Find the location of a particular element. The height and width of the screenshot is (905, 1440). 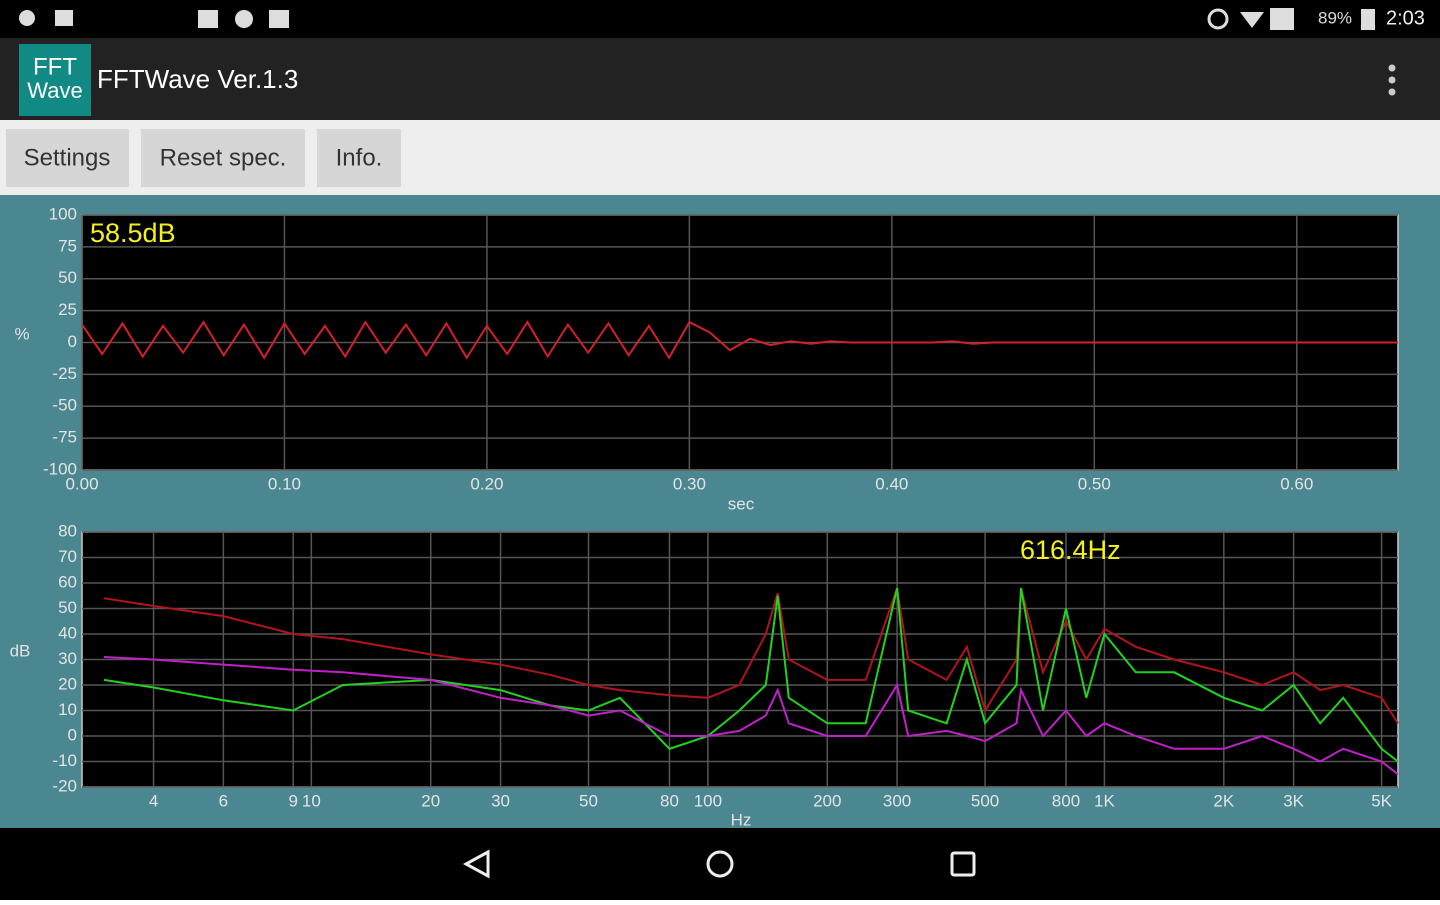

y-tick-label: 70 is located at coordinates (67, 556).